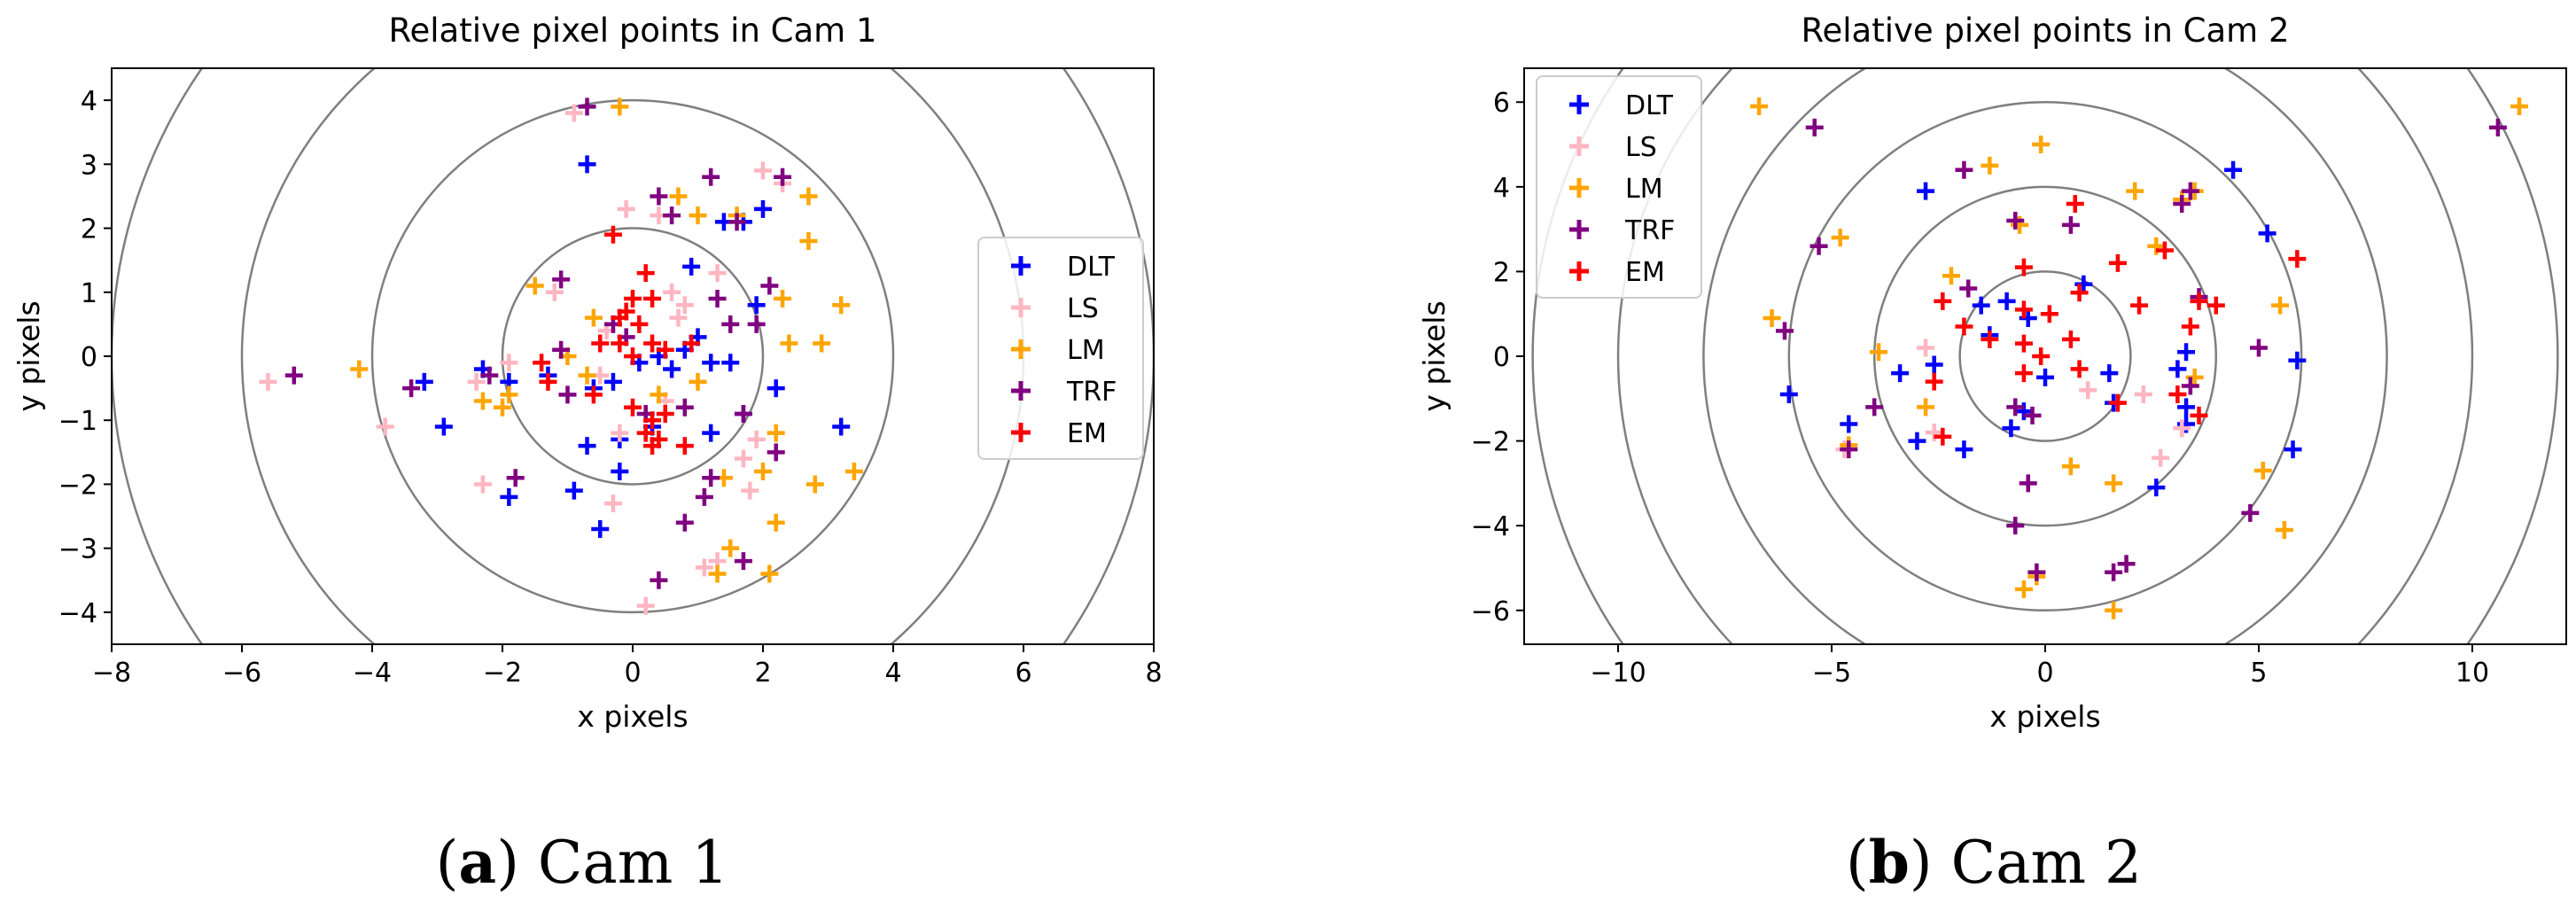 The width and height of the screenshot is (2576, 911). What do you see at coordinates (1021, 432) in the screenshot?
I see `chart-a-legend-marker-em` at bounding box center [1021, 432].